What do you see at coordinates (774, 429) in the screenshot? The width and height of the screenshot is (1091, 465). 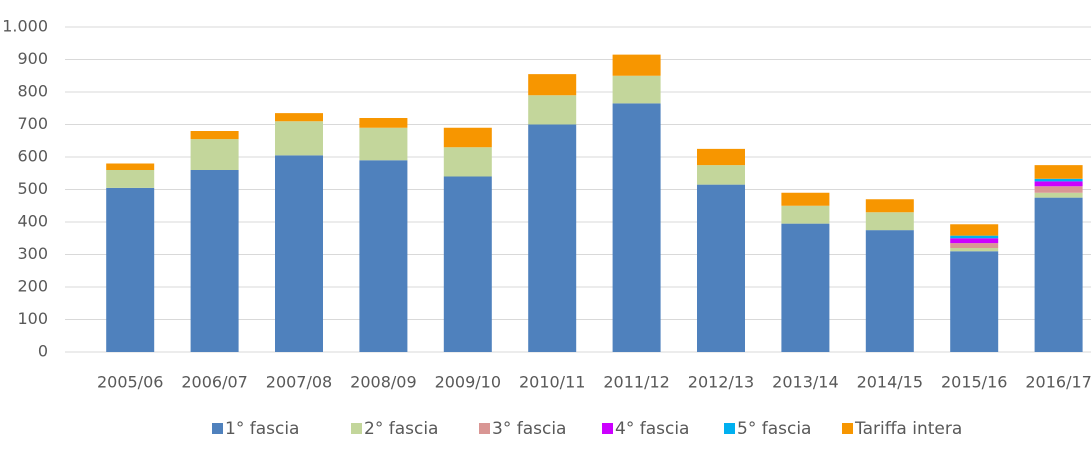 I see `legend-label: 5° fascia` at bounding box center [774, 429].